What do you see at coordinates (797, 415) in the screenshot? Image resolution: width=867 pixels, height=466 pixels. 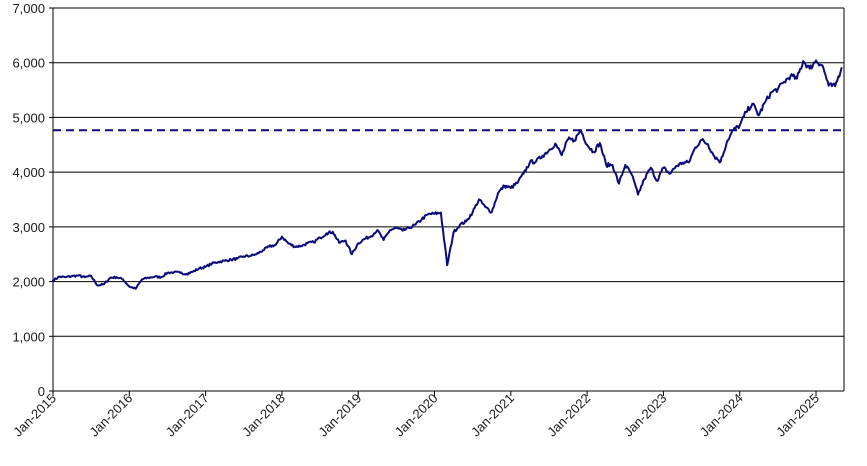 I see `x-tick-label: Jan-2025` at bounding box center [797, 415].